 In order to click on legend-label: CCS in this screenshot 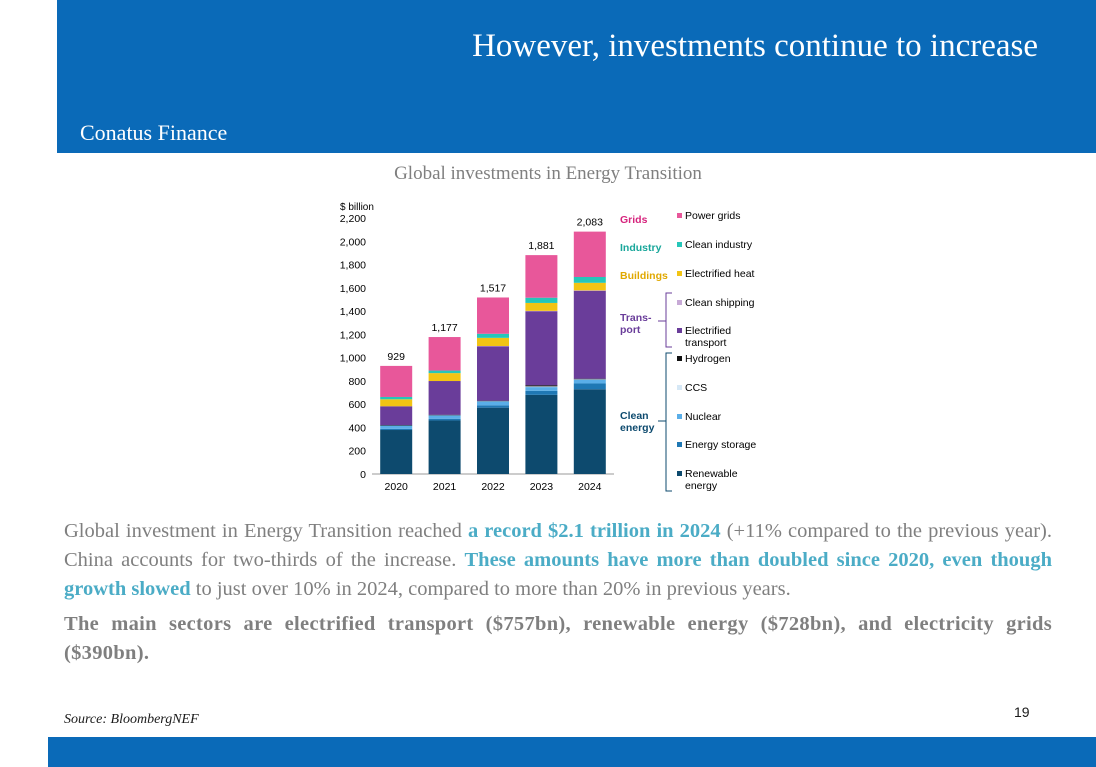, I will do `click(696, 388)`.